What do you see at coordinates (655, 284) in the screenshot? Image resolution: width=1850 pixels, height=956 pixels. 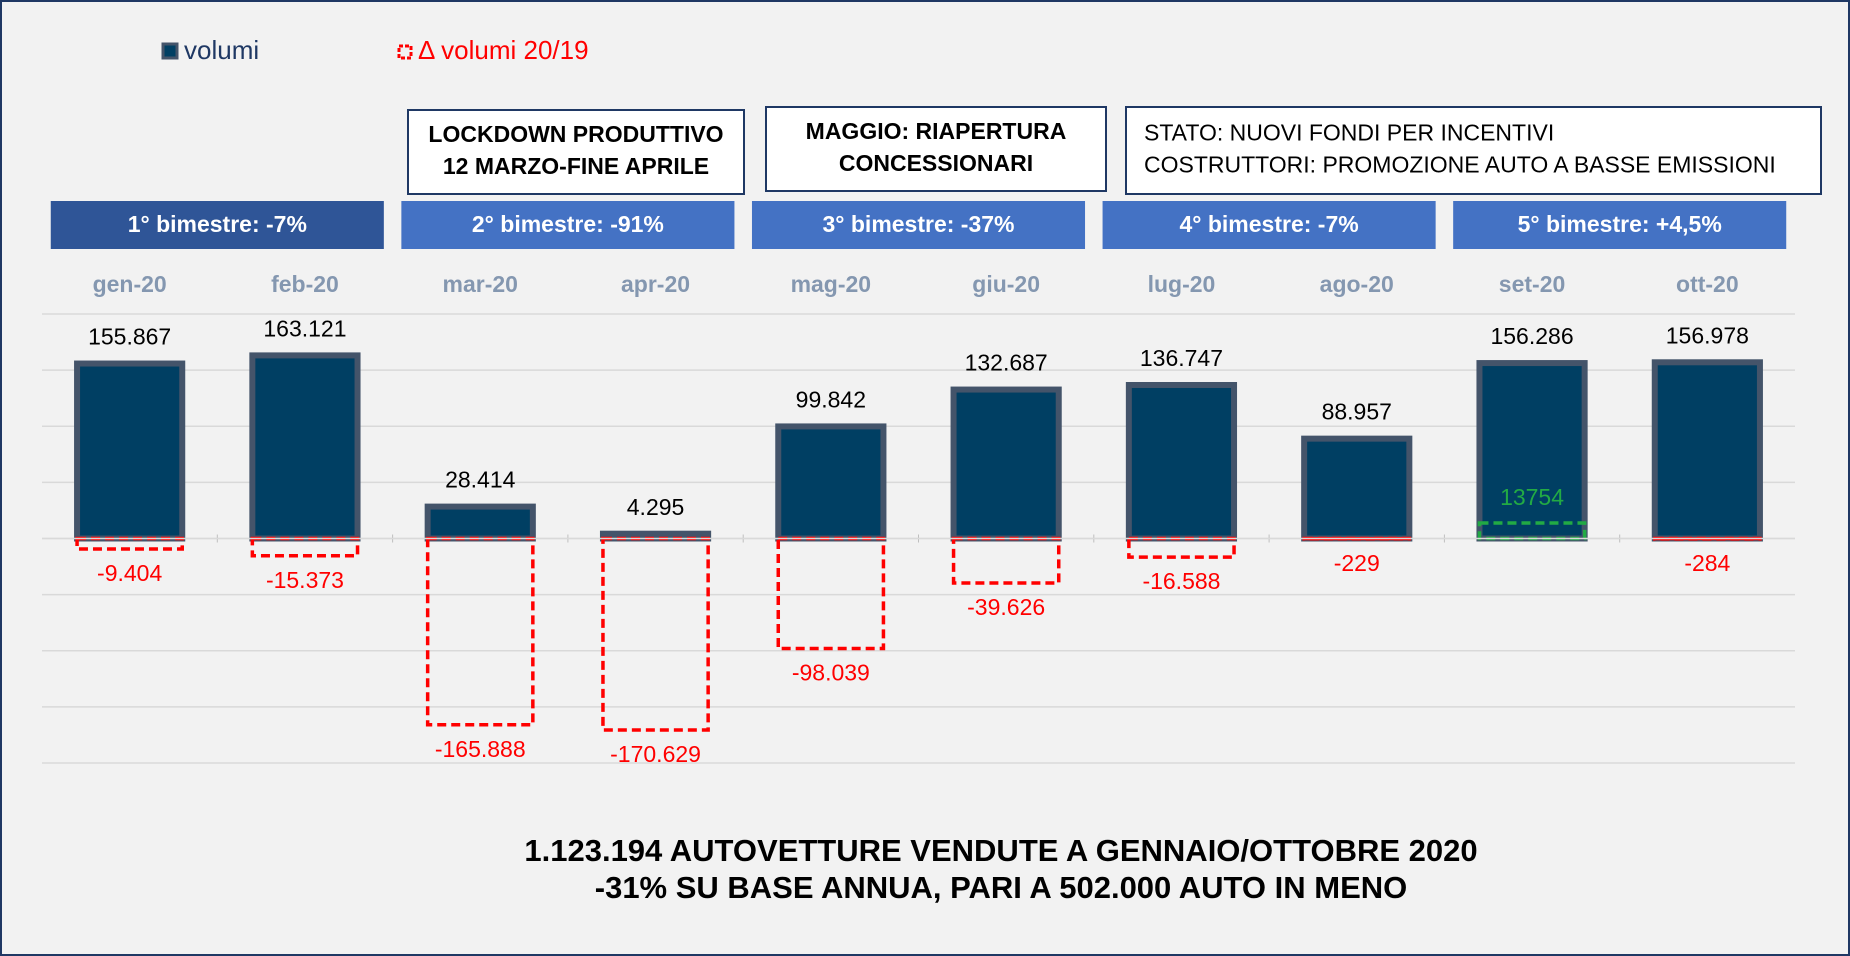 I see `x-tick-label: apr-20` at bounding box center [655, 284].